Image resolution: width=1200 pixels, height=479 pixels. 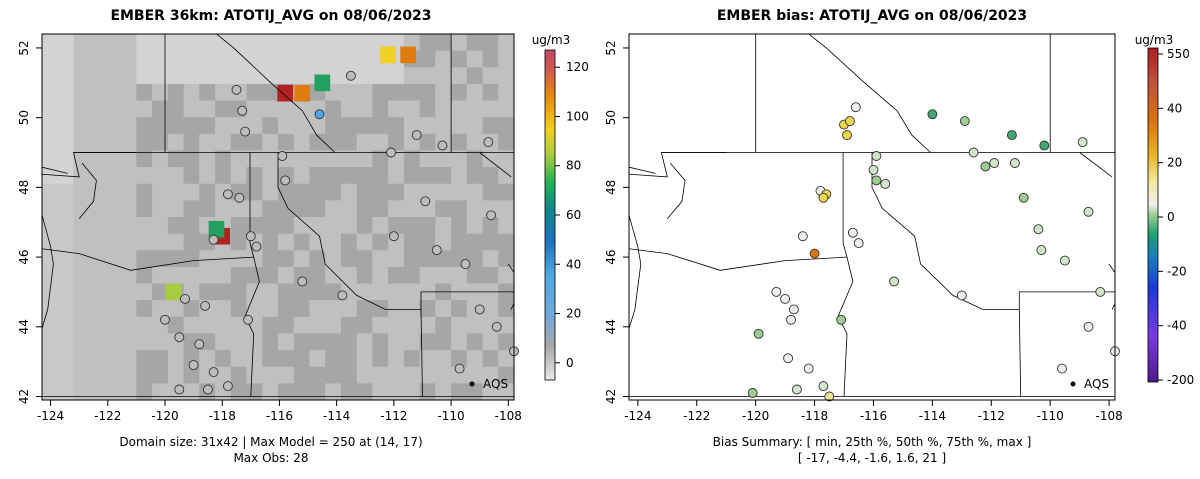 I want to click on r-y-tick-label: 48, so click(x=611, y=187).